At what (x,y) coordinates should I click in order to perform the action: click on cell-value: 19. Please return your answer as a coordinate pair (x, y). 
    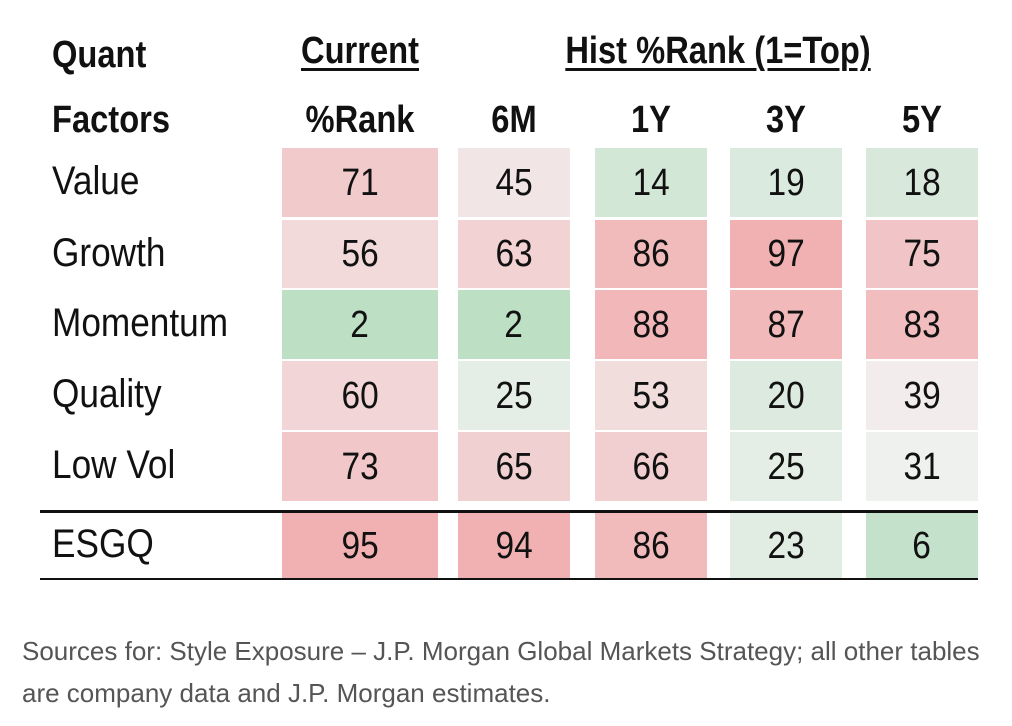
    Looking at the image, I should click on (786, 182).